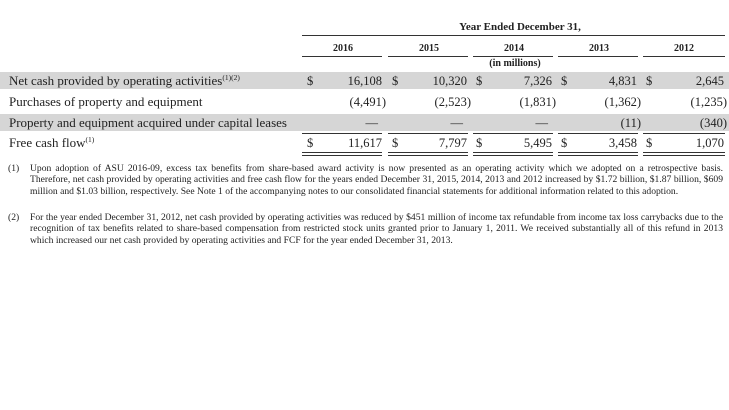 This screenshot has width=729, height=410. Describe the element at coordinates (520, 27) in the screenshot. I see `header-title: Year Ended December 31,` at that location.